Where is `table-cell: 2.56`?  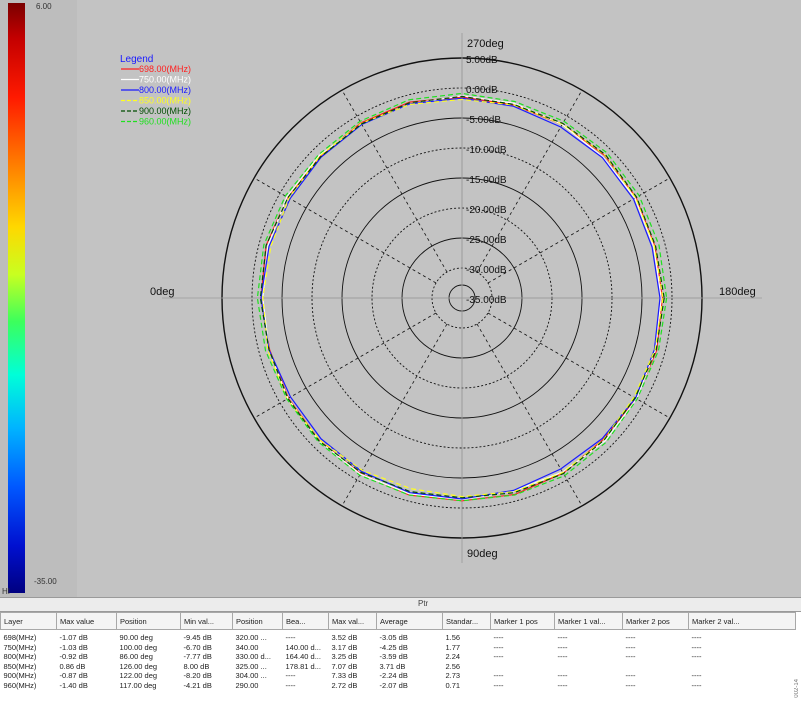 table-cell: 2.56 is located at coordinates (453, 666).